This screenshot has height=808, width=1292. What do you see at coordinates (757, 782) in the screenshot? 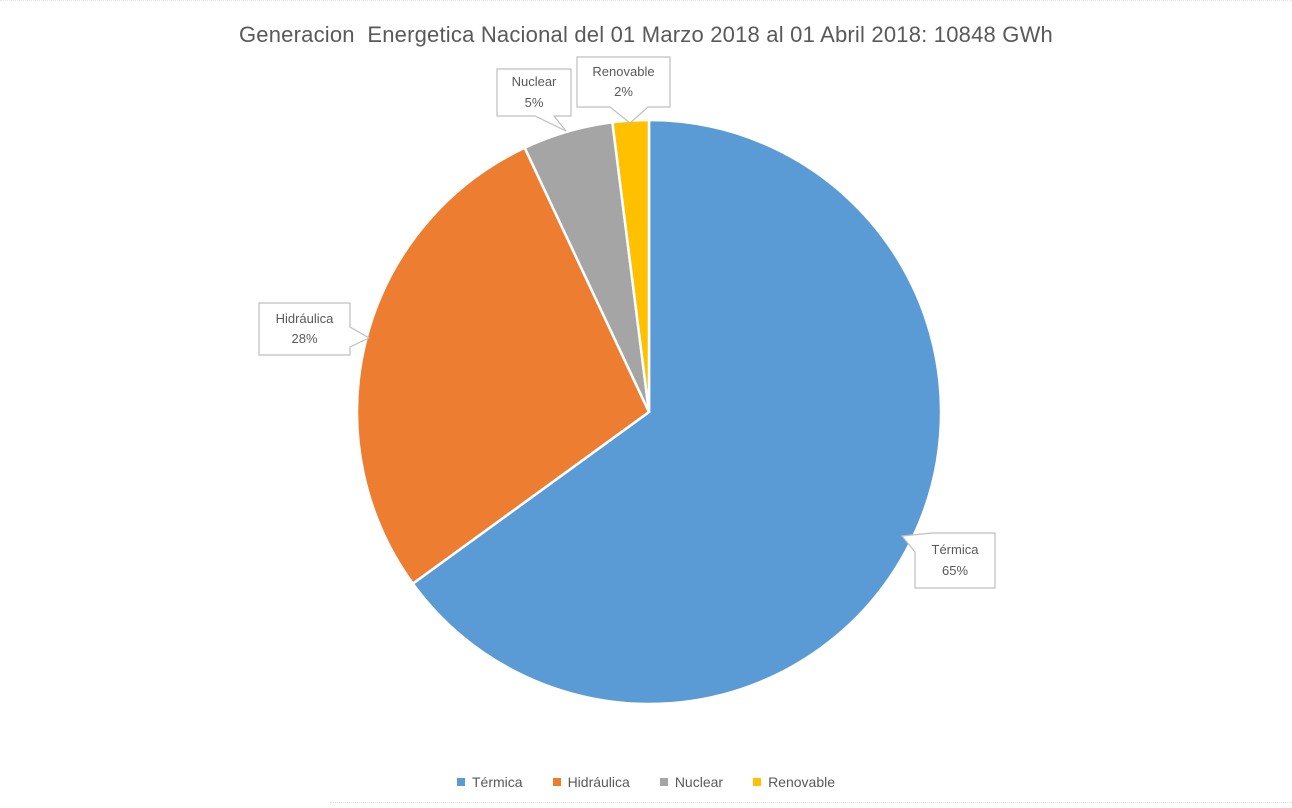
I see `legend-marker-renovable` at bounding box center [757, 782].